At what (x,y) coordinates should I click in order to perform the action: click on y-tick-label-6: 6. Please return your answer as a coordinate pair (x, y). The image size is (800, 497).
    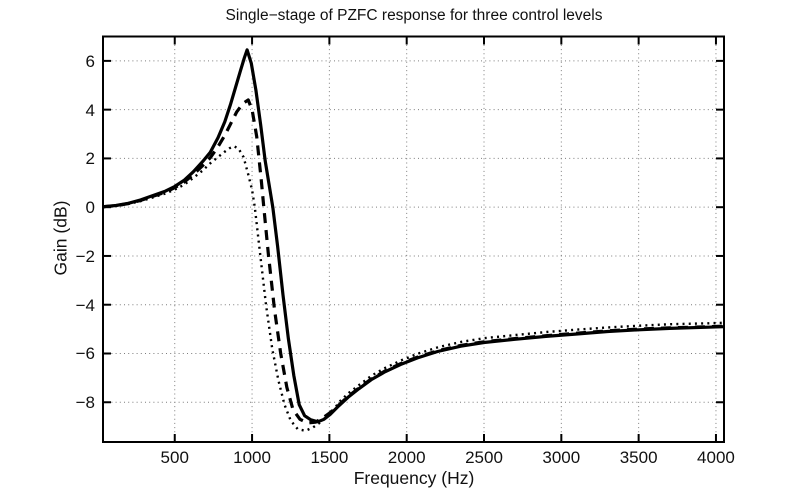
    Looking at the image, I should click on (90, 61).